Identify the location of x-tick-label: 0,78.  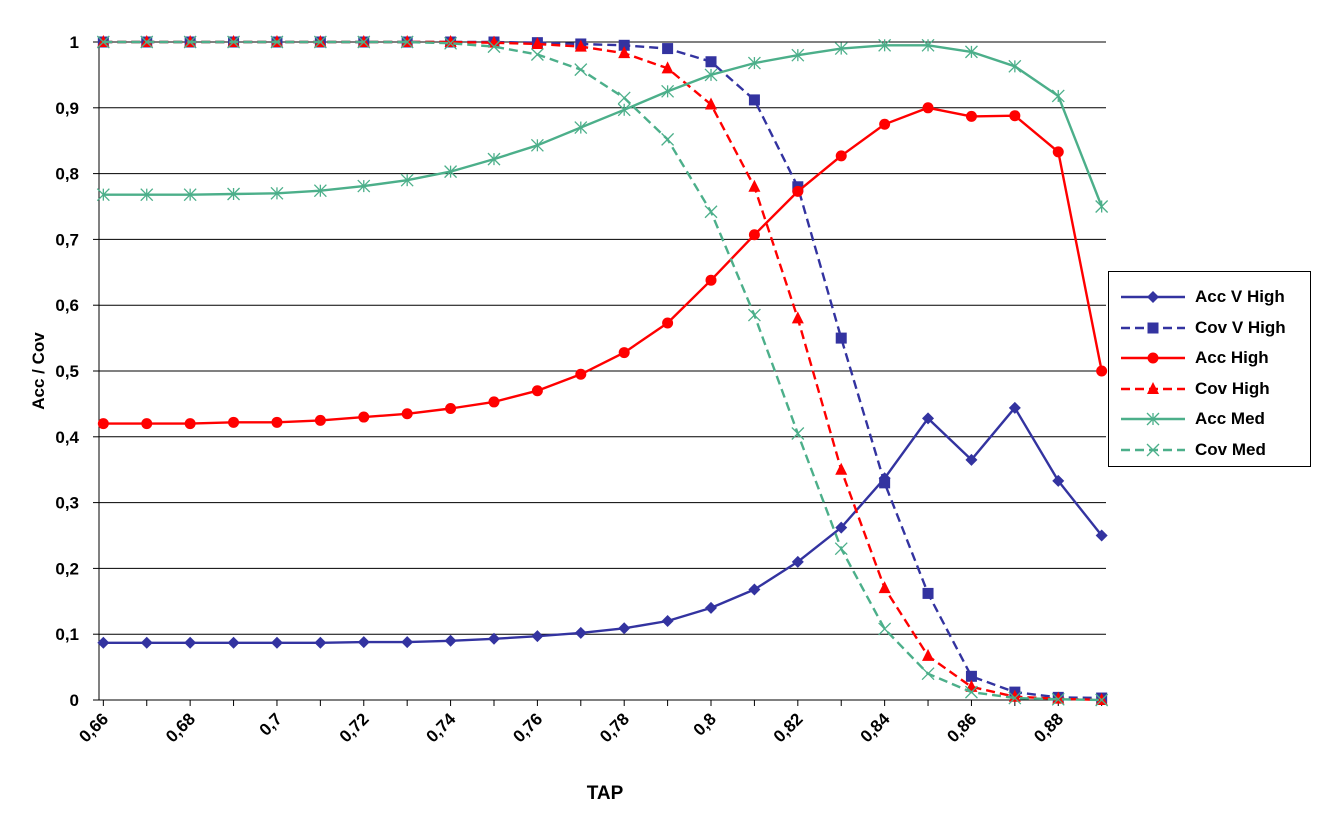
(614, 727).